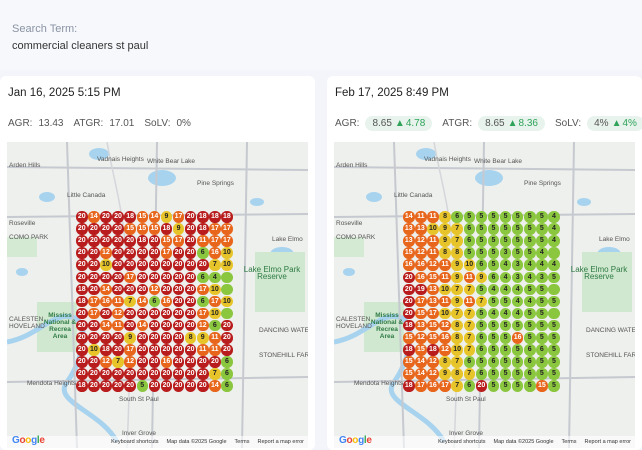 The width and height of the screenshot is (642, 450). I want to click on rank-dot: 3, so click(542, 277).